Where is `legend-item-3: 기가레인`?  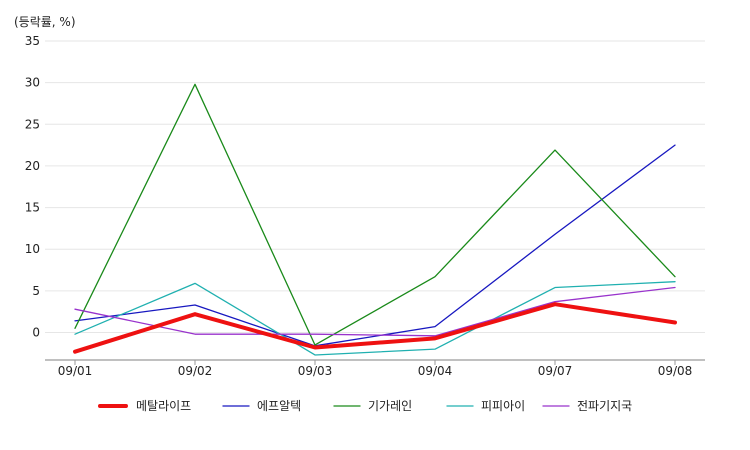
legend-item-3: 기가레인 is located at coordinates (372, 406).